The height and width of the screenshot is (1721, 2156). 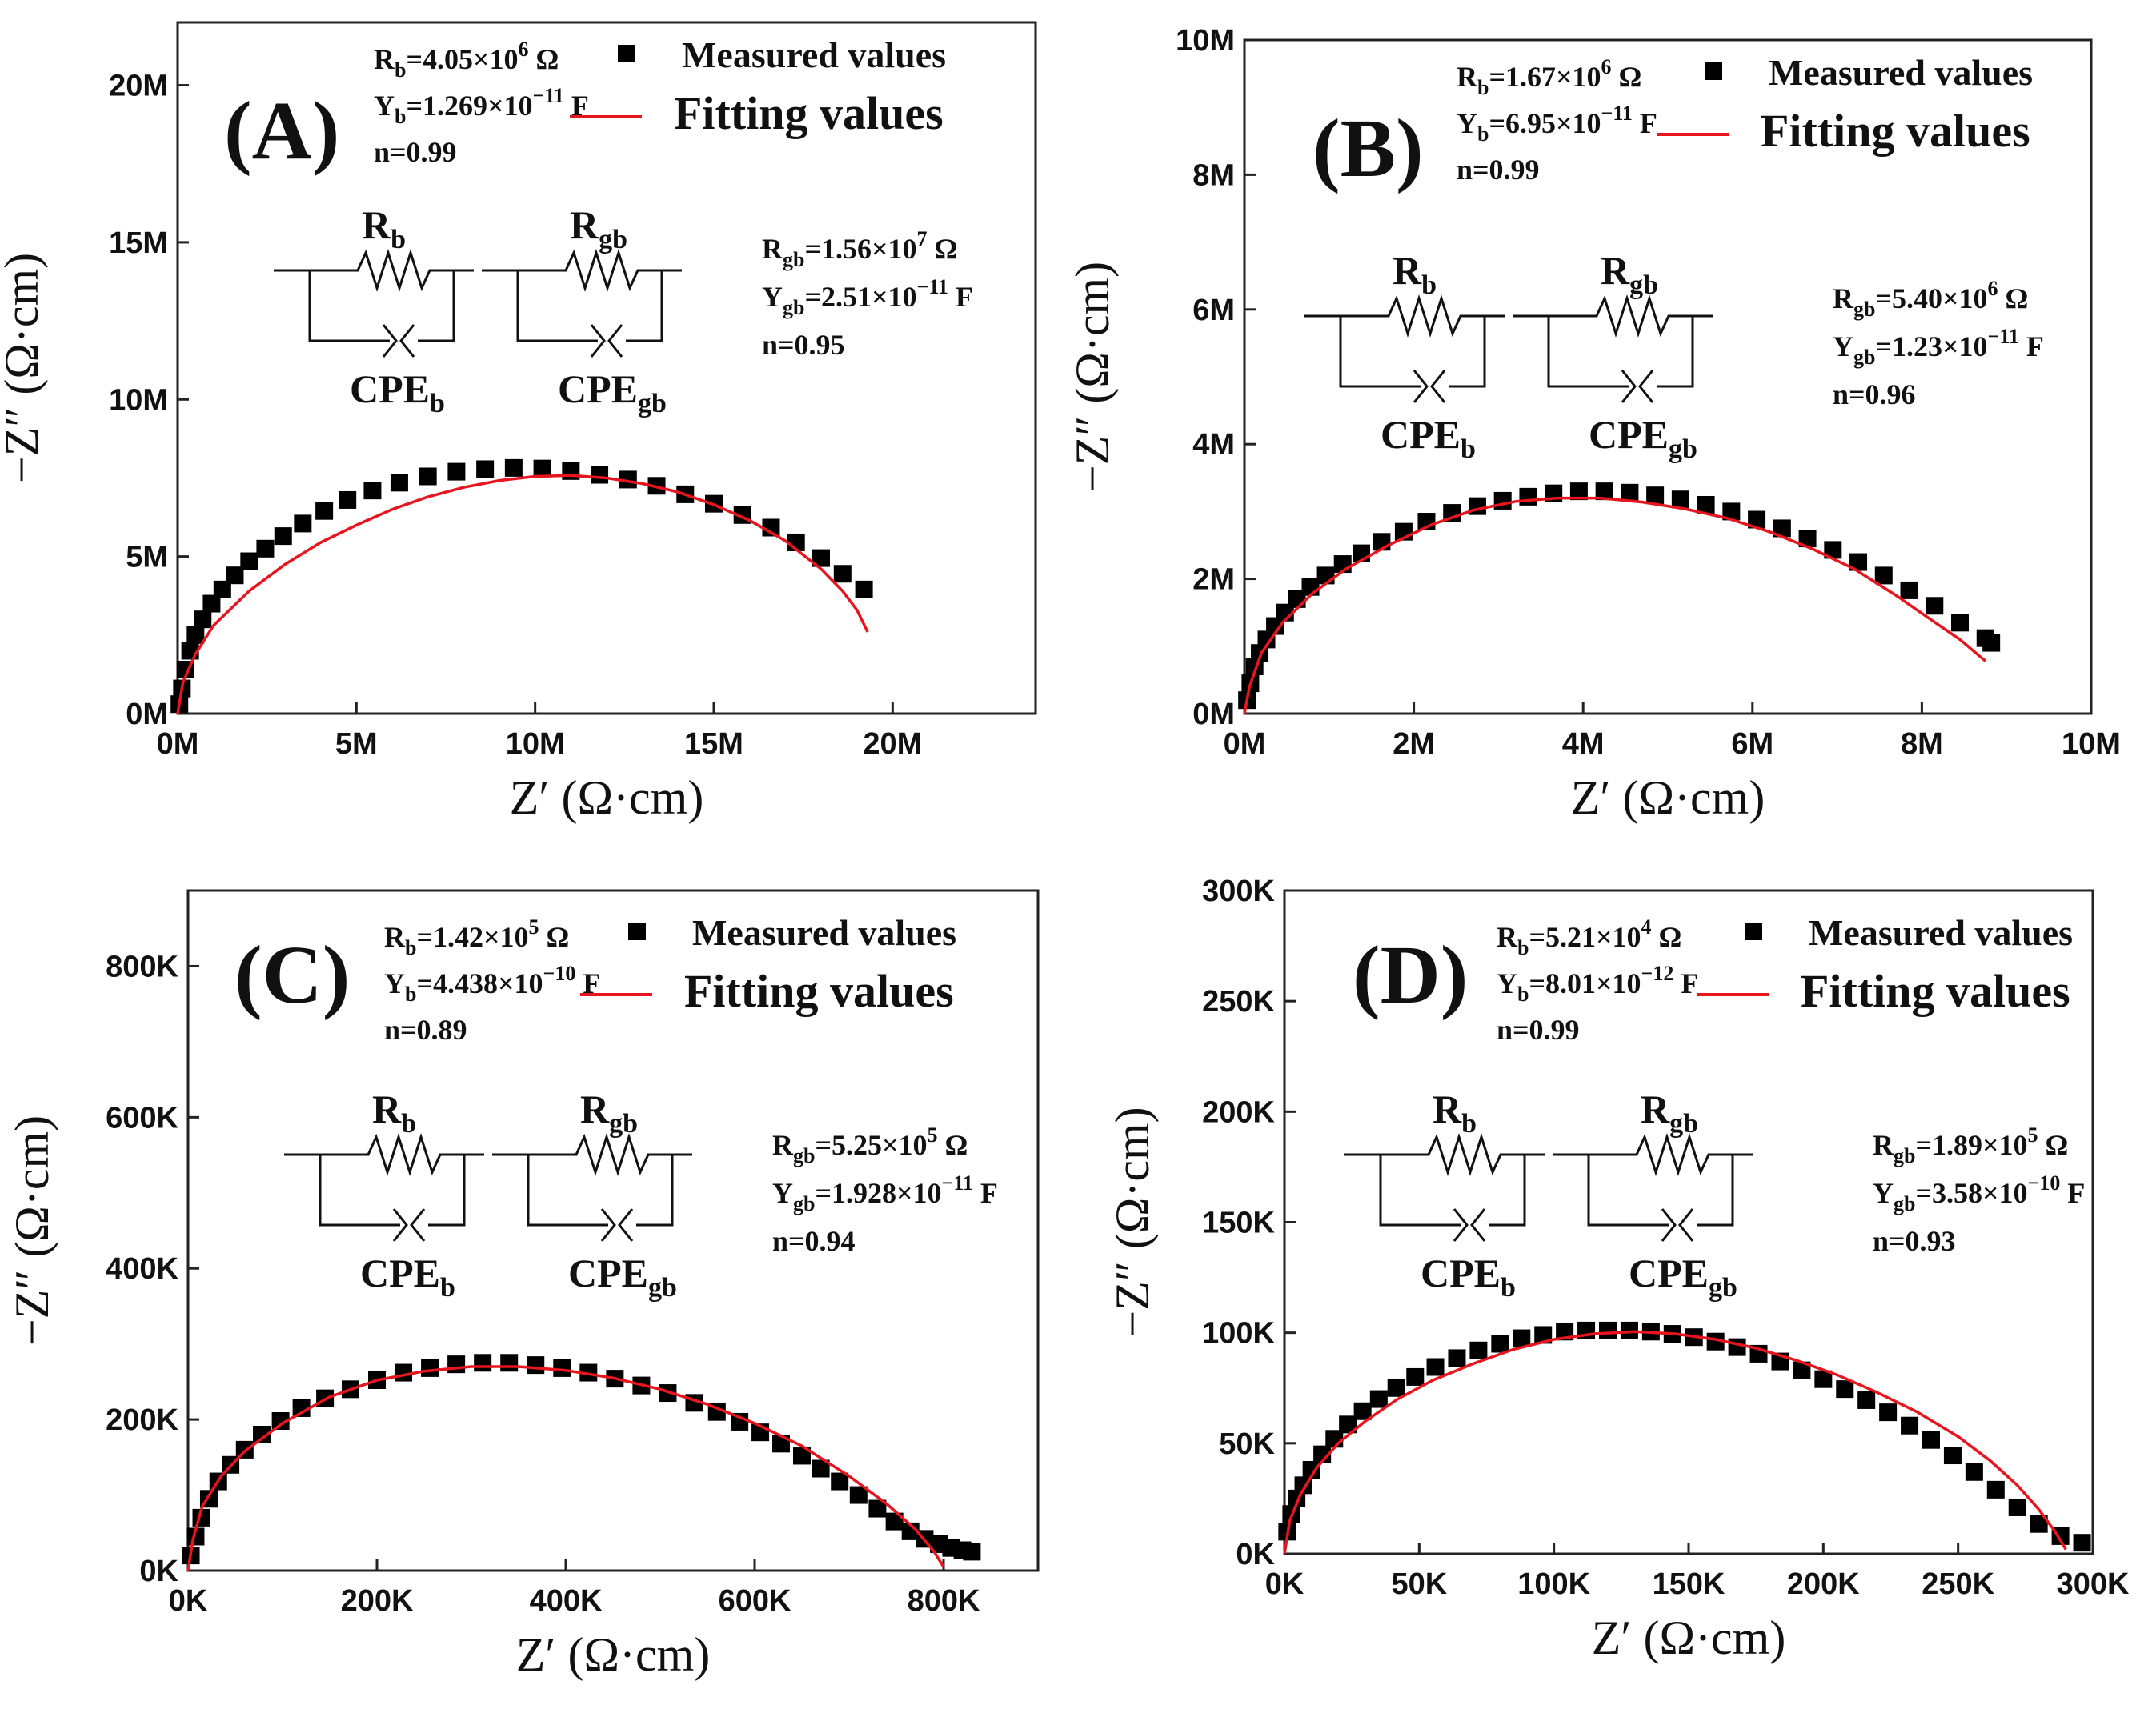 What do you see at coordinates (868, 297) in the screenshot?
I see `gb-param: Ygb​=2.51×10−11​ F` at bounding box center [868, 297].